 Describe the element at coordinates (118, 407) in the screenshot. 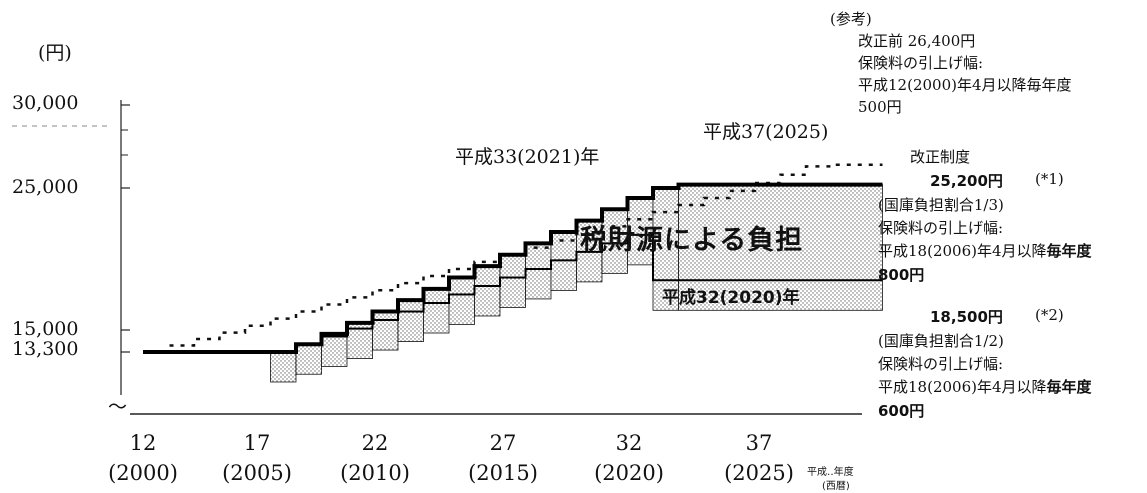

I see `axis-break-symbol: 〜` at that location.